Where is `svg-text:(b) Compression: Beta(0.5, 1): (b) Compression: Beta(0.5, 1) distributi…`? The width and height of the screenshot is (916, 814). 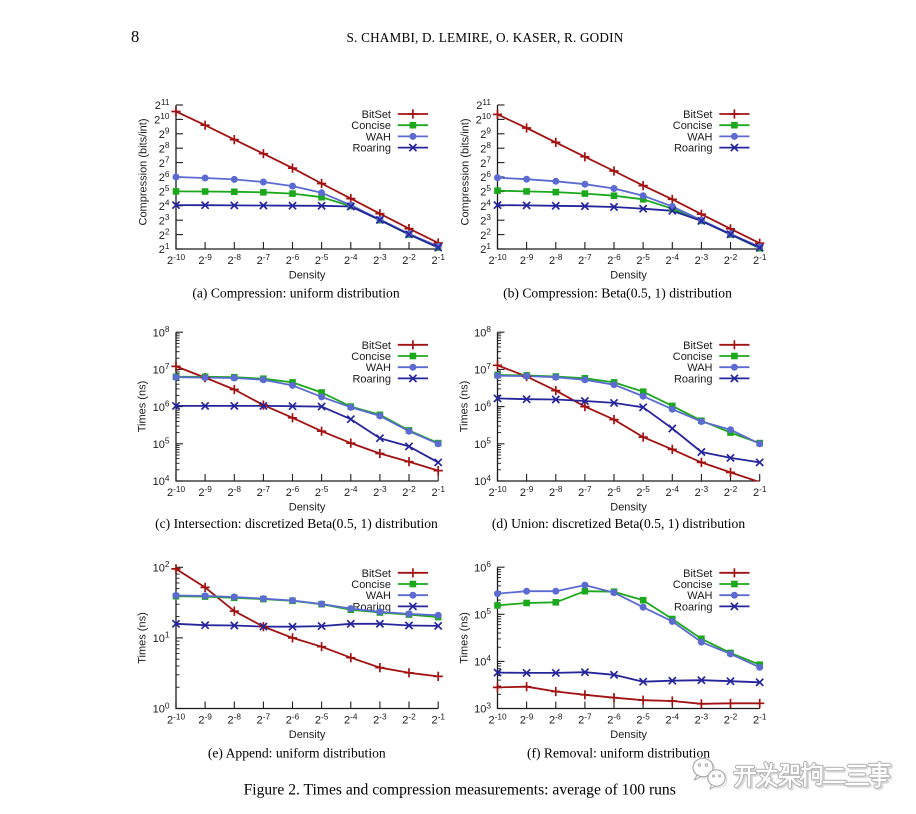
svg-text:(b) Compression: Beta(0.5, 1): (b) Compression: Beta(0.5, 1) distributi… is located at coordinates (617, 293).